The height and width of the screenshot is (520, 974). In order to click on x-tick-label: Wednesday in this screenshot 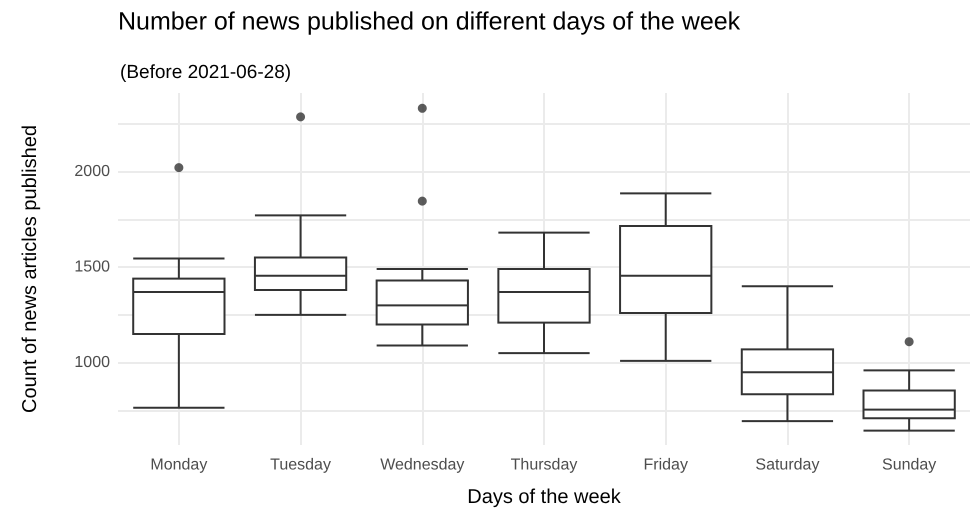, I will do `click(422, 465)`.